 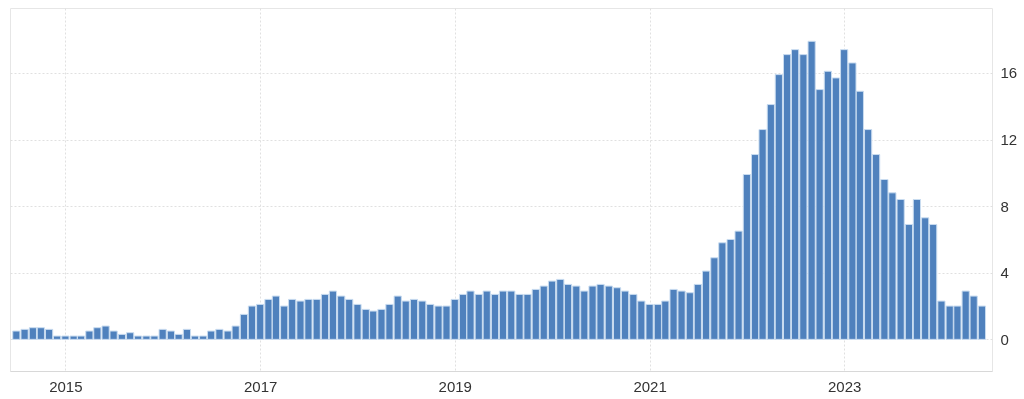 I want to click on y-tick-label: 8, so click(x=1004, y=206).